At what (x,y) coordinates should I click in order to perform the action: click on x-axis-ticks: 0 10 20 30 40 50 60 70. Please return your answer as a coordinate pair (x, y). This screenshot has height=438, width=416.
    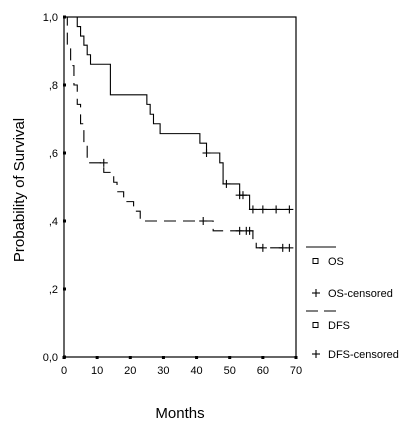
    Looking at the image, I should click on (181, 366).